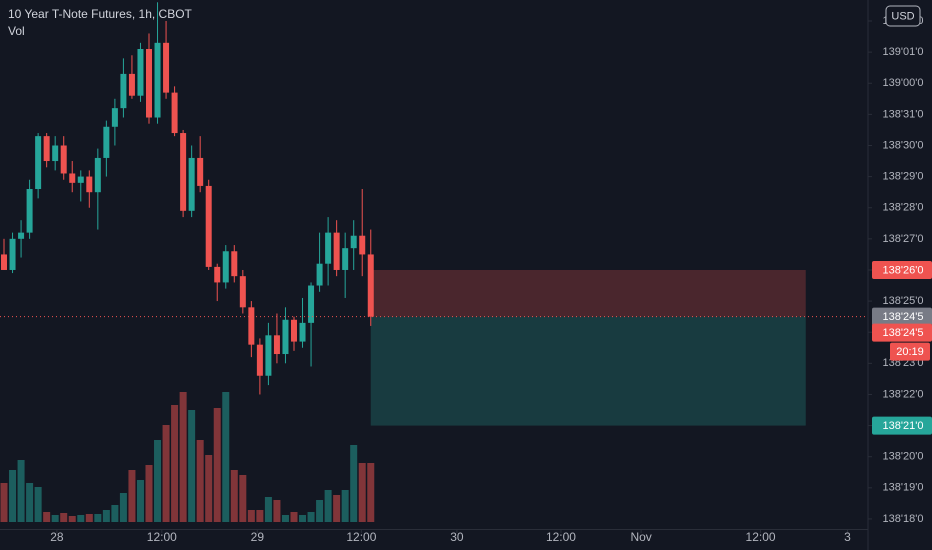  Describe the element at coordinates (902, 332) in the screenshot. I see `last-price-tag` at that location.